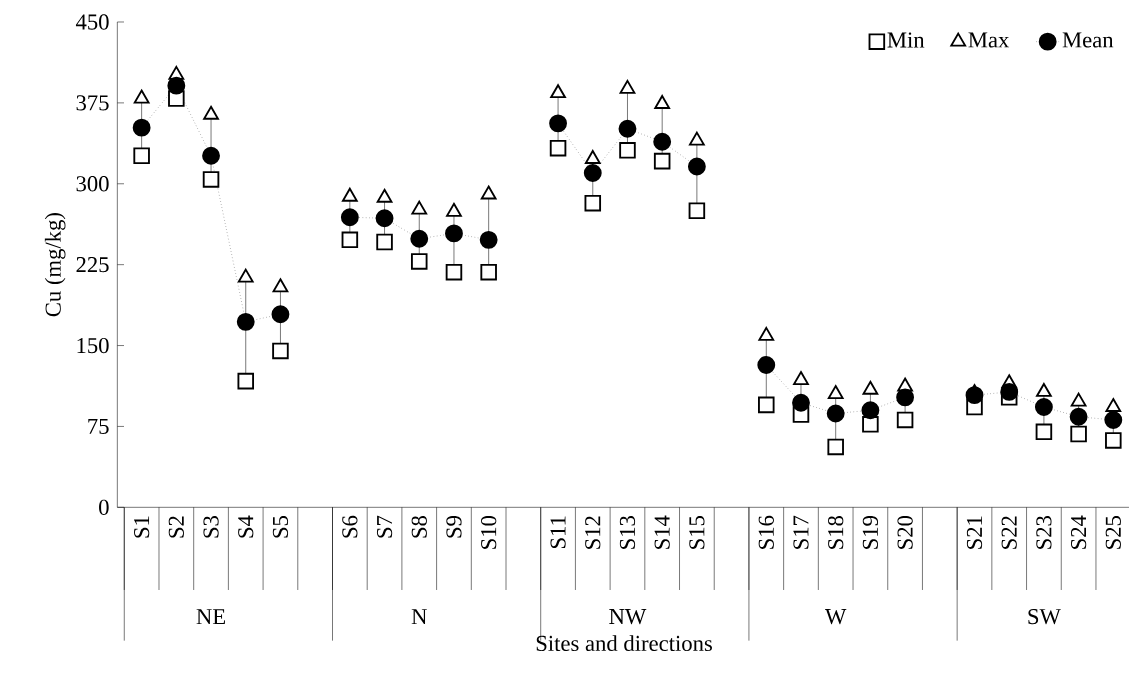 This screenshot has width=1129, height=682. Describe the element at coordinates (1044, 616) in the screenshot. I see `text: SW` at that location.